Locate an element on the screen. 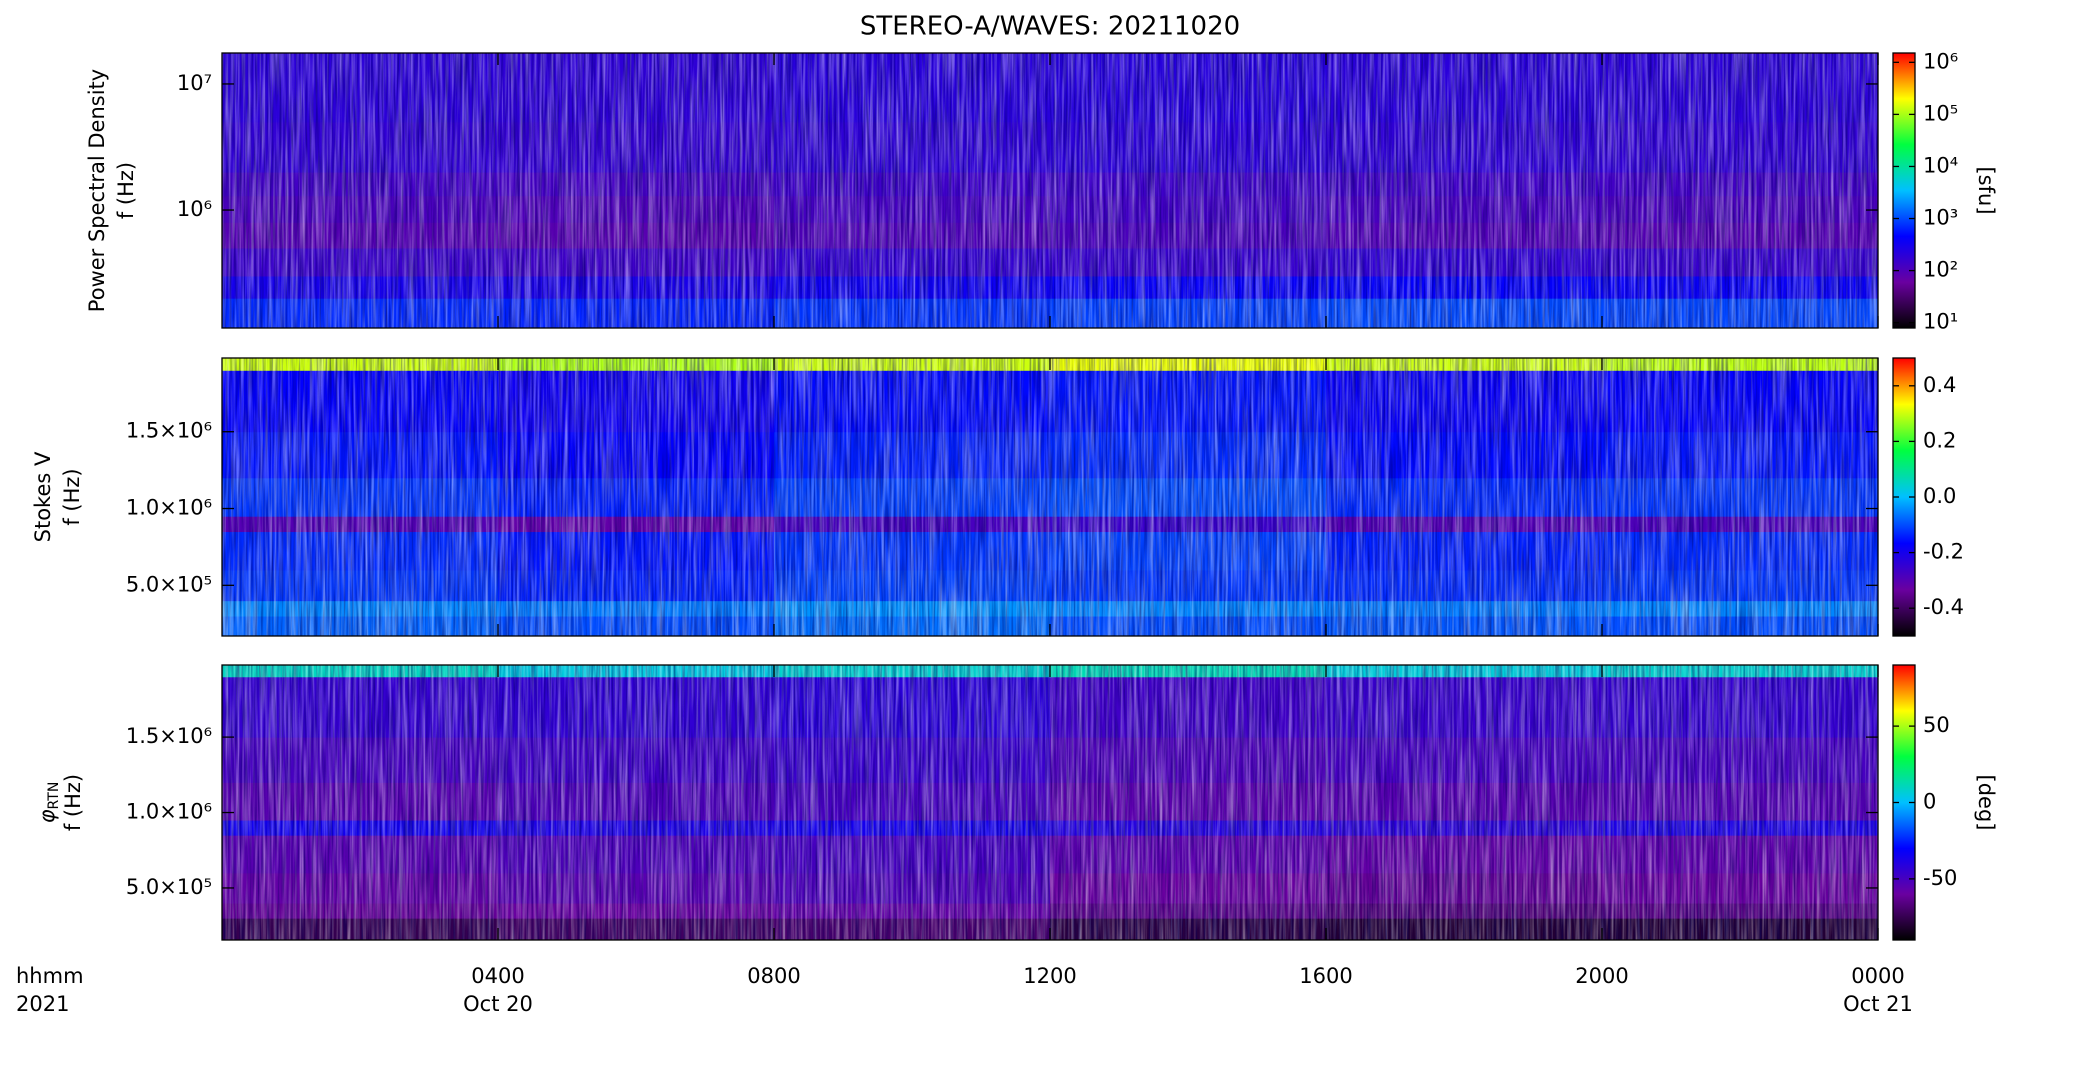  x-tick-label: 0000 is located at coordinates (1877, 976).